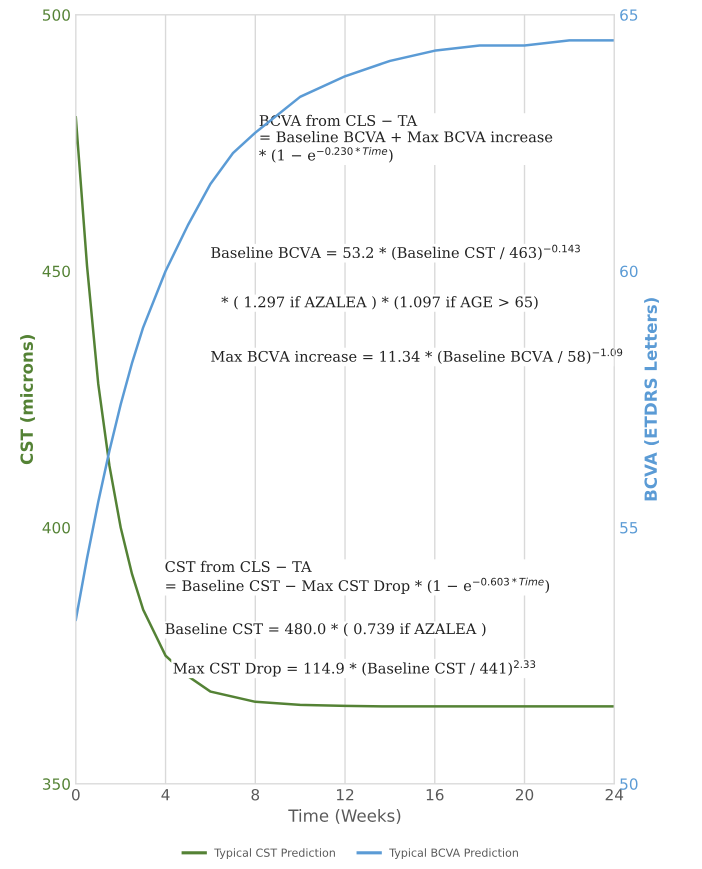 The image size is (702, 869). Describe the element at coordinates (629, 528) in the screenshot. I see `y2-tick-label: 55` at that location.